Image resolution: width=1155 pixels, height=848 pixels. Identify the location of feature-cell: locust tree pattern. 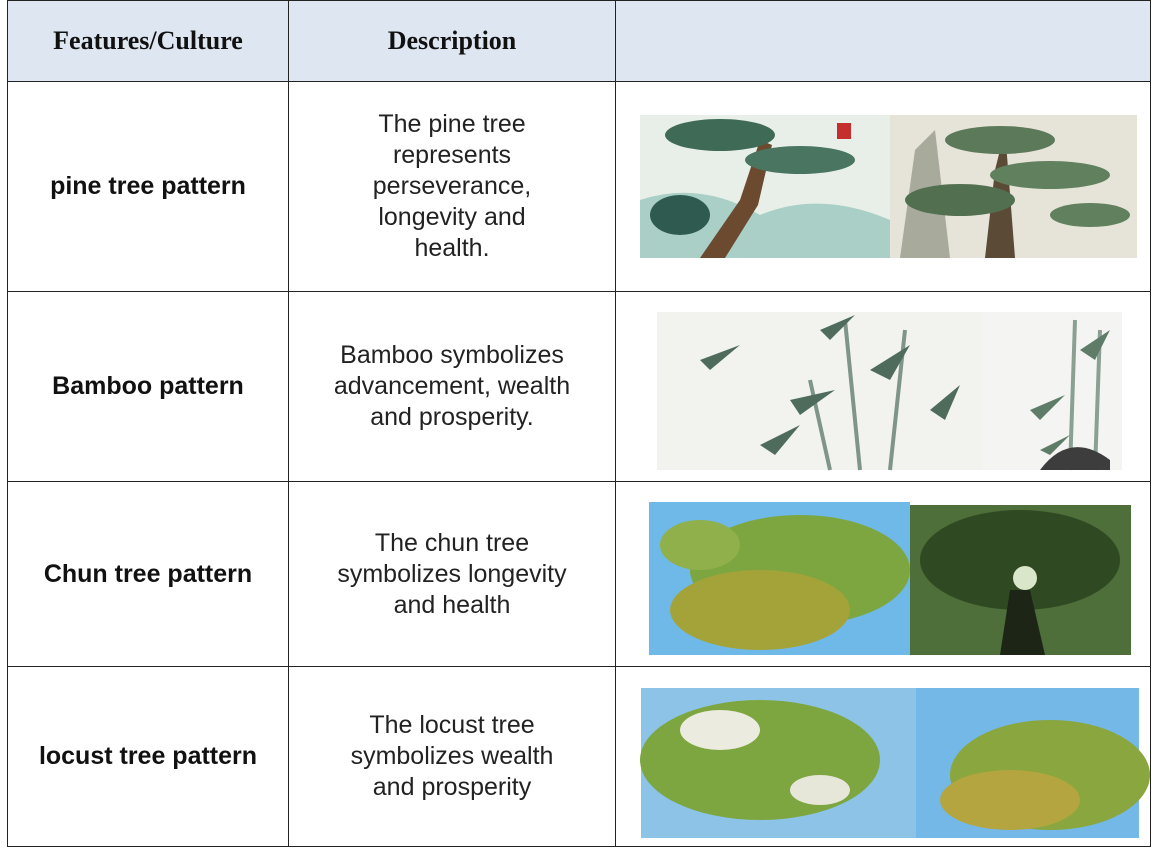
(148, 756).